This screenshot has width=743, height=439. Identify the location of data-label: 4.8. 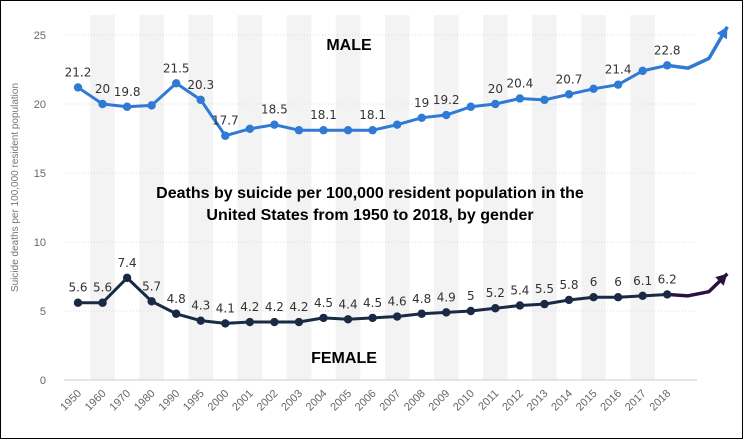
(421, 299).